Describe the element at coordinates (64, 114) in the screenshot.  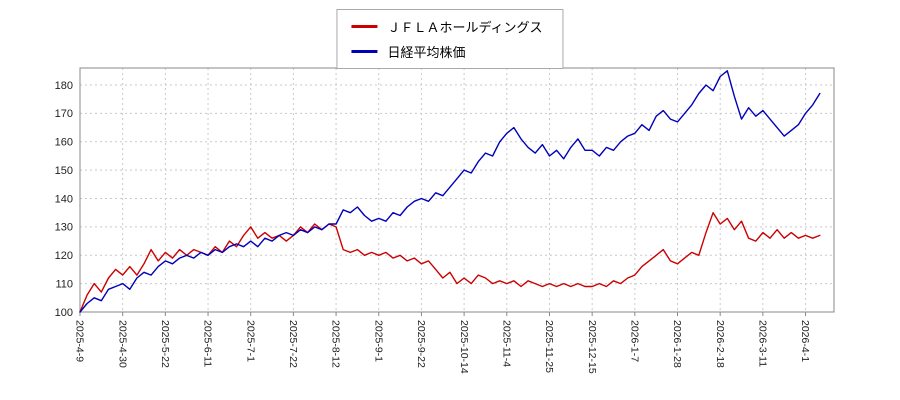
I see `y-tick-label: 170` at that location.